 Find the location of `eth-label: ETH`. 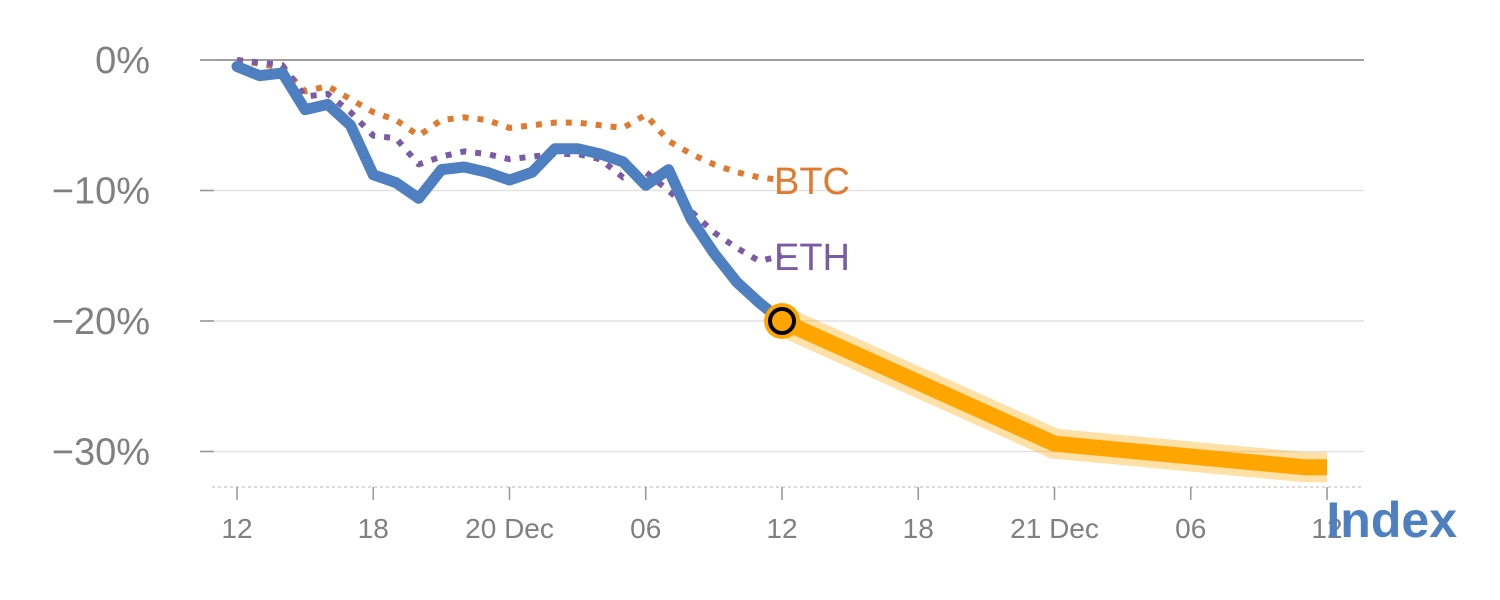

eth-label: ETH is located at coordinates (812, 258).